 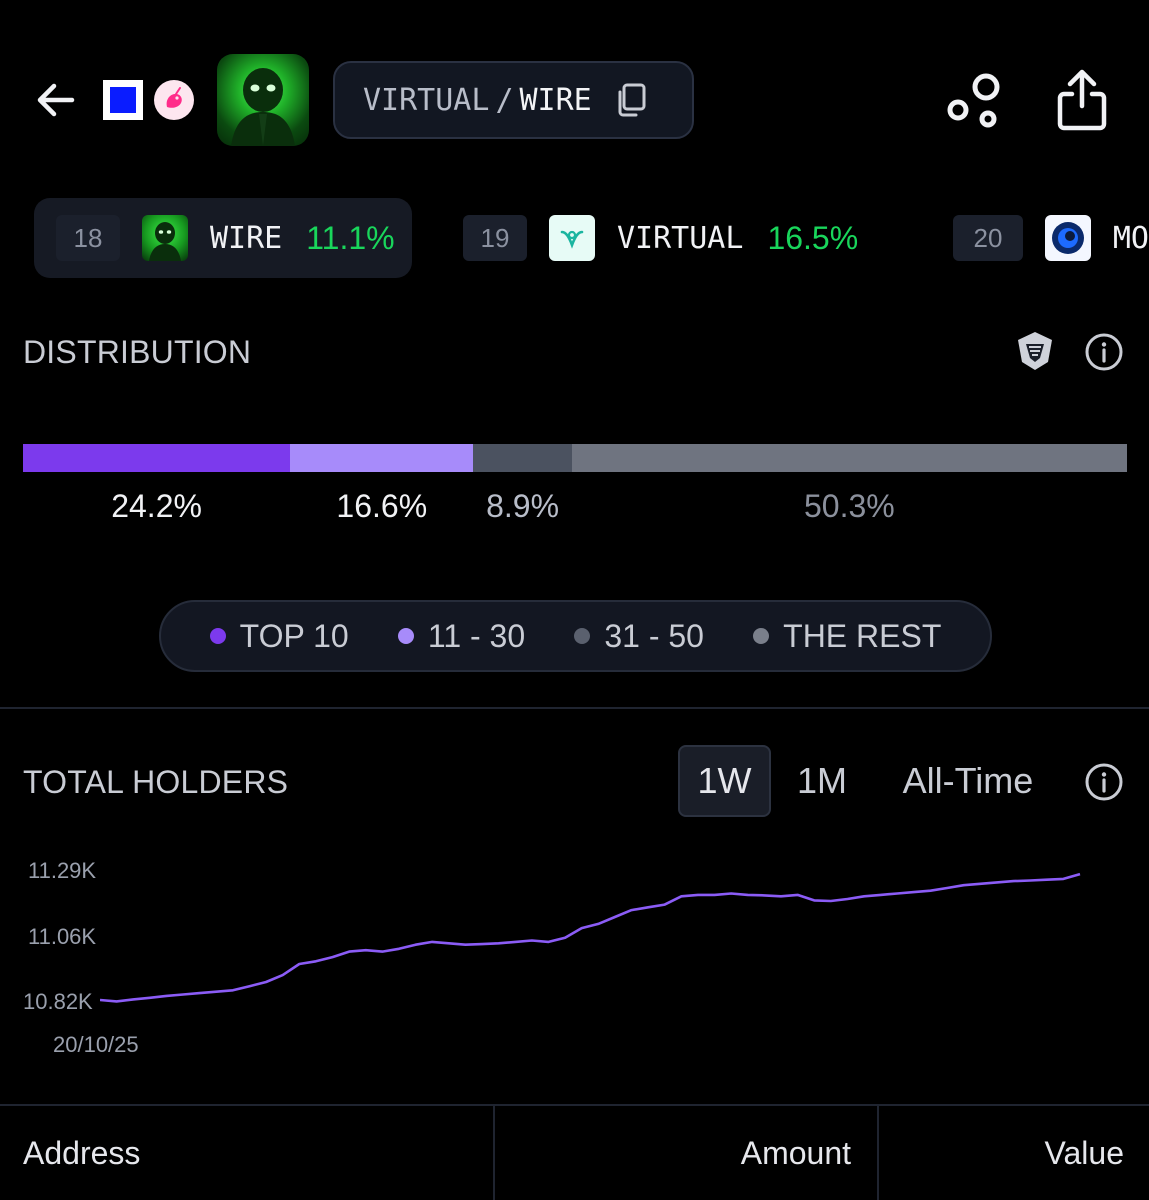 I want to click on legend-label: 11 - 30, so click(x=476, y=635).